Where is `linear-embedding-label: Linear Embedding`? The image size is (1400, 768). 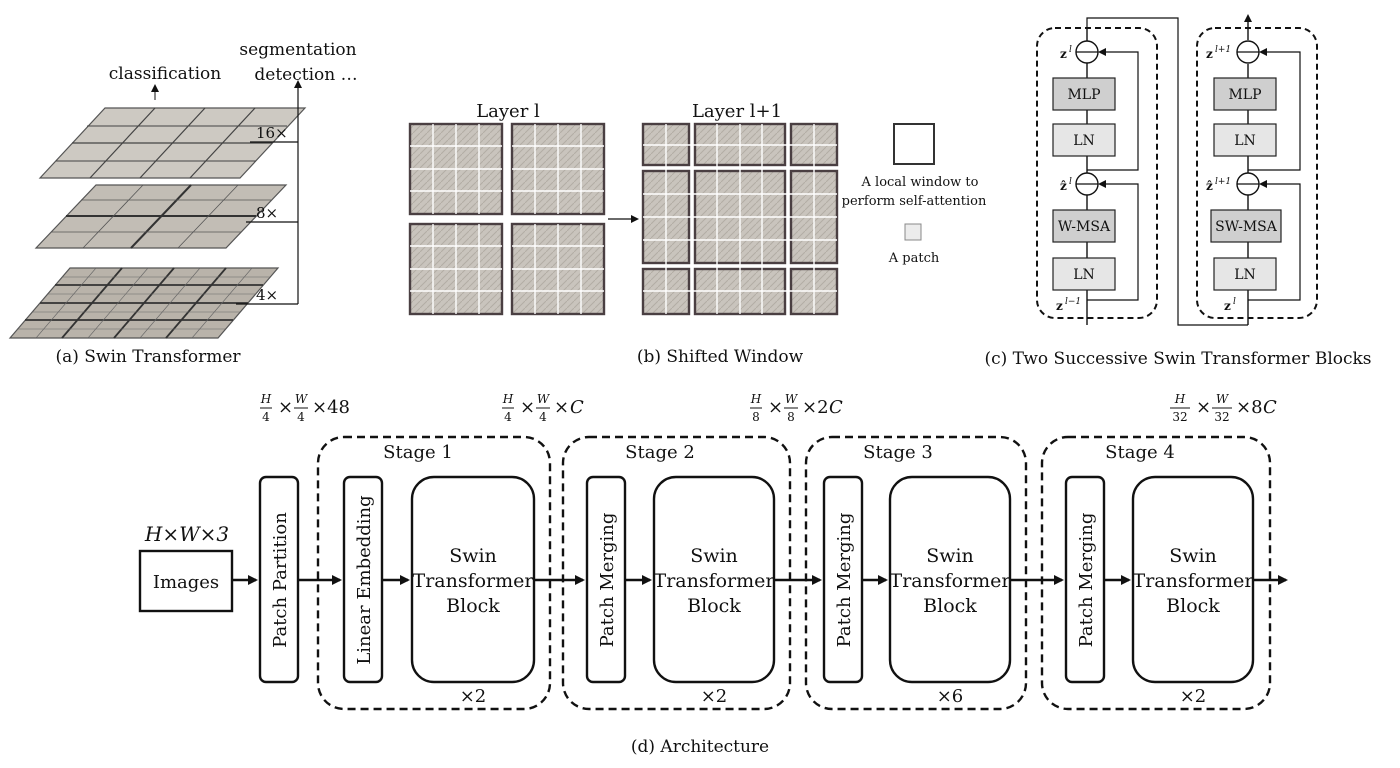 linear-embedding-label: Linear Embedding is located at coordinates (364, 579).